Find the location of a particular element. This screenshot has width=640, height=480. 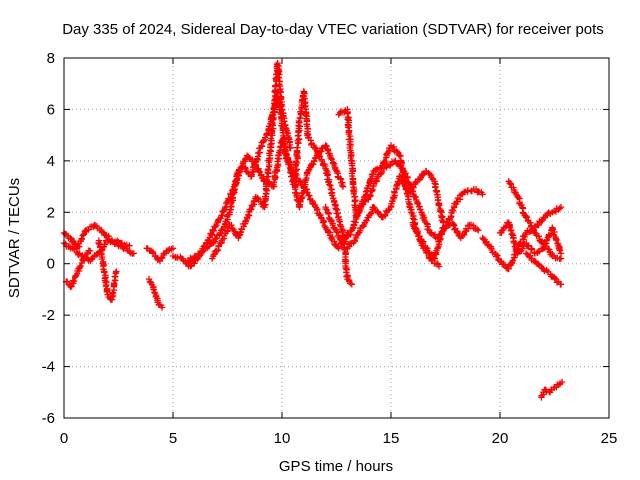

x-tick-label: 10 is located at coordinates (282, 438).